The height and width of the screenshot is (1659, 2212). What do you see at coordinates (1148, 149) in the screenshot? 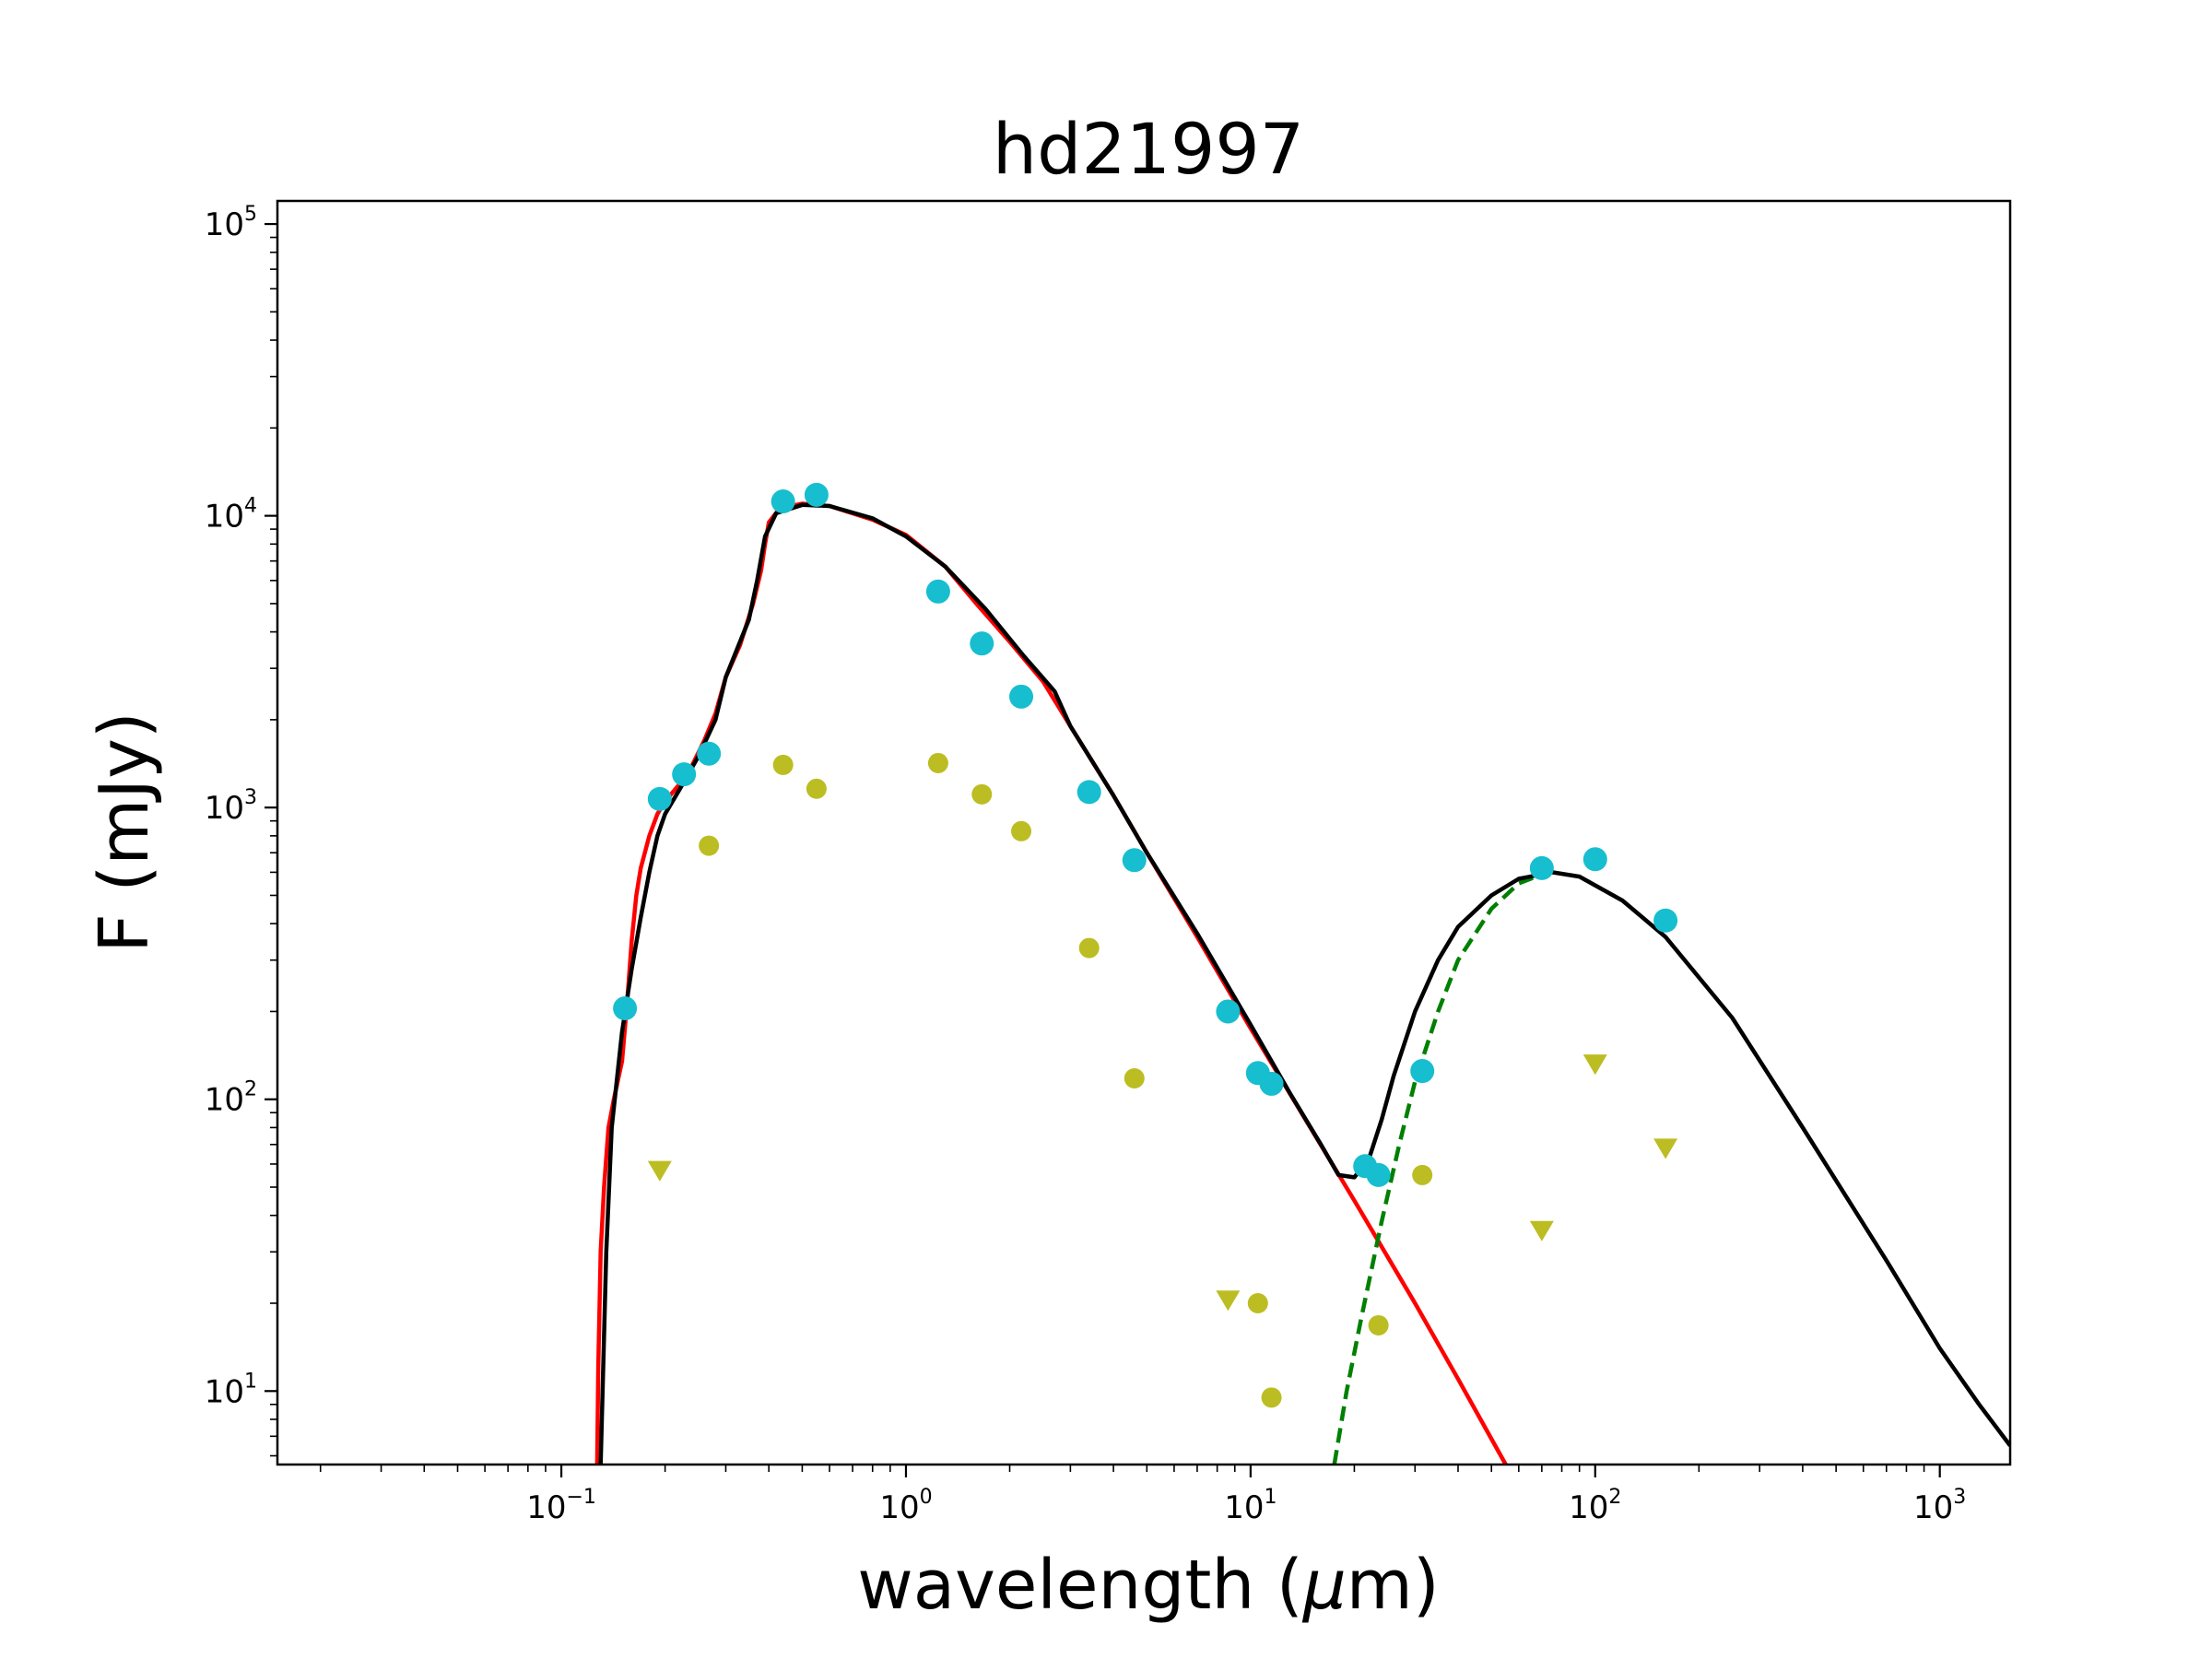
I see `chart-title: hd21997` at bounding box center [1148, 149].